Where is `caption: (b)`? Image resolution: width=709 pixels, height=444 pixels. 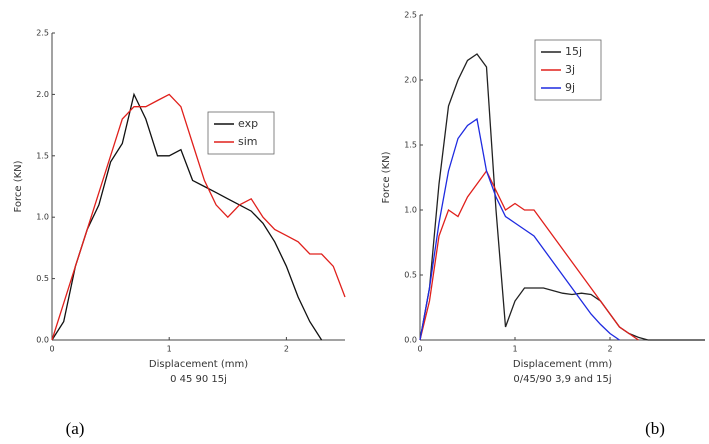
caption: (b) is located at coordinates (655, 428).